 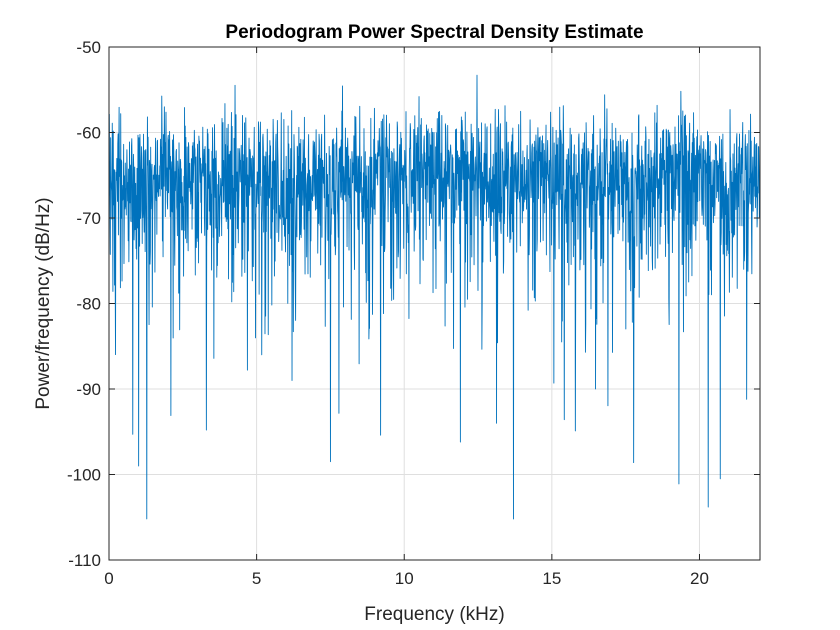 I want to click on y-tick-label: -110, so click(x=84, y=560).